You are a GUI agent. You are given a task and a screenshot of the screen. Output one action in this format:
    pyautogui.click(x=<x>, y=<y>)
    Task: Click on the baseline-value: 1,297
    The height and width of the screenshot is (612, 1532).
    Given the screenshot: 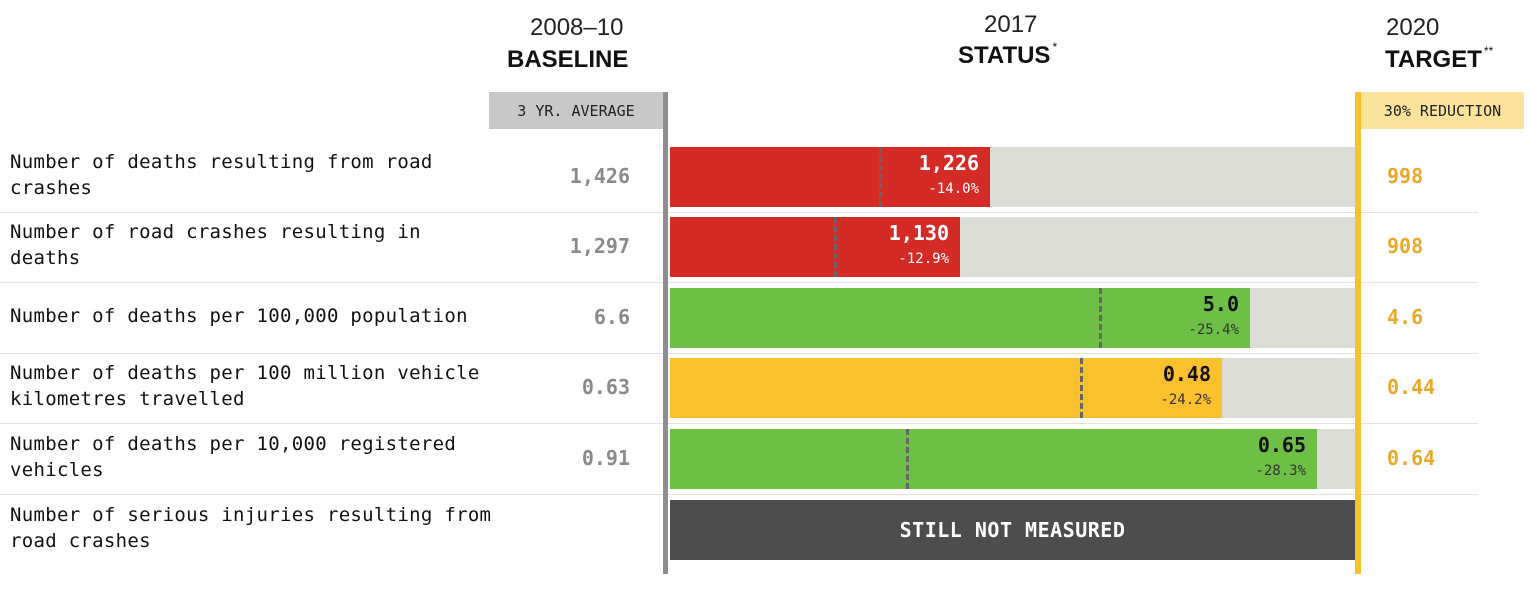 What is the action you would take?
    pyautogui.click(x=599, y=246)
    